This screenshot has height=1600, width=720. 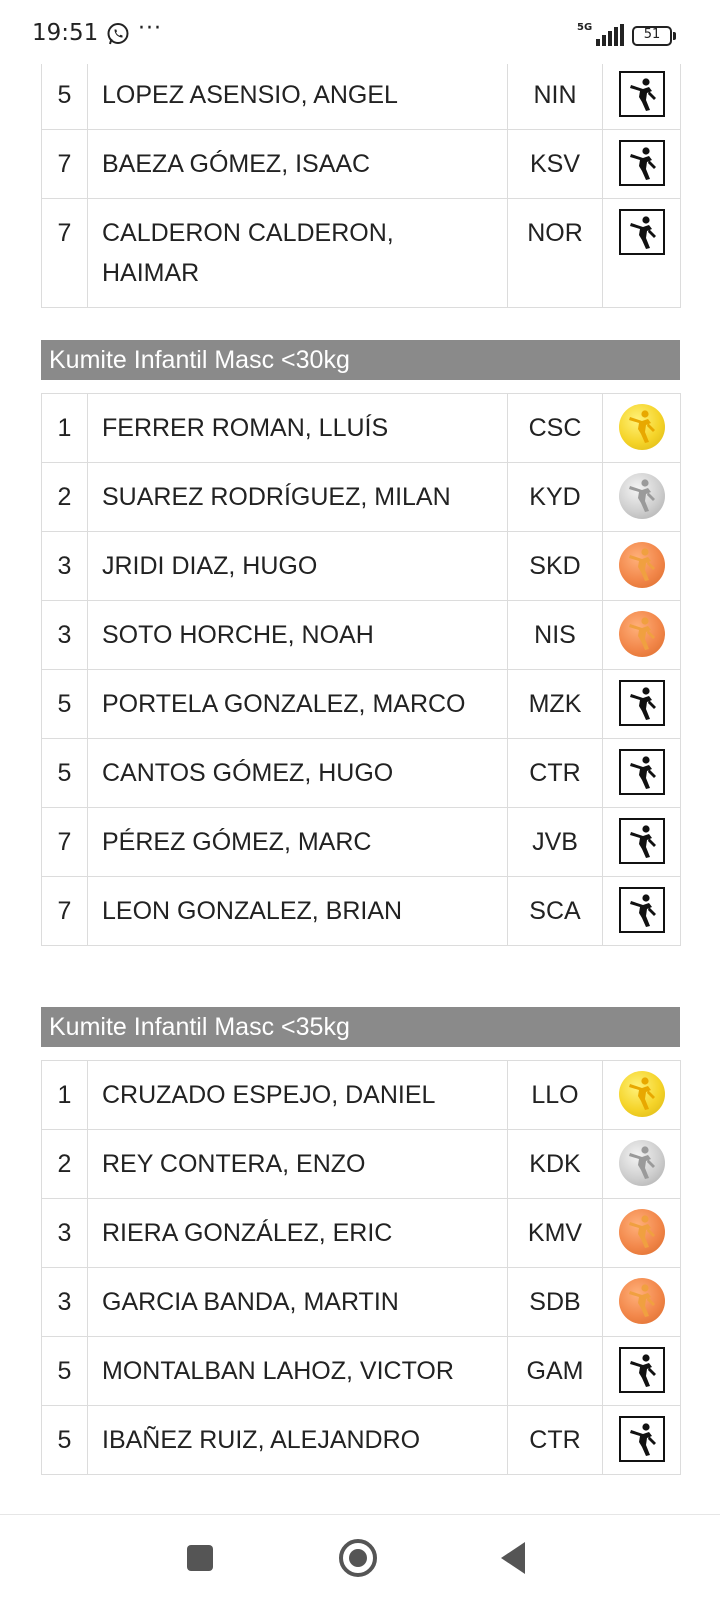 I want to click on athlete-name-cell: JRIDI DIAZ, HUGO, so click(x=297, y=566).